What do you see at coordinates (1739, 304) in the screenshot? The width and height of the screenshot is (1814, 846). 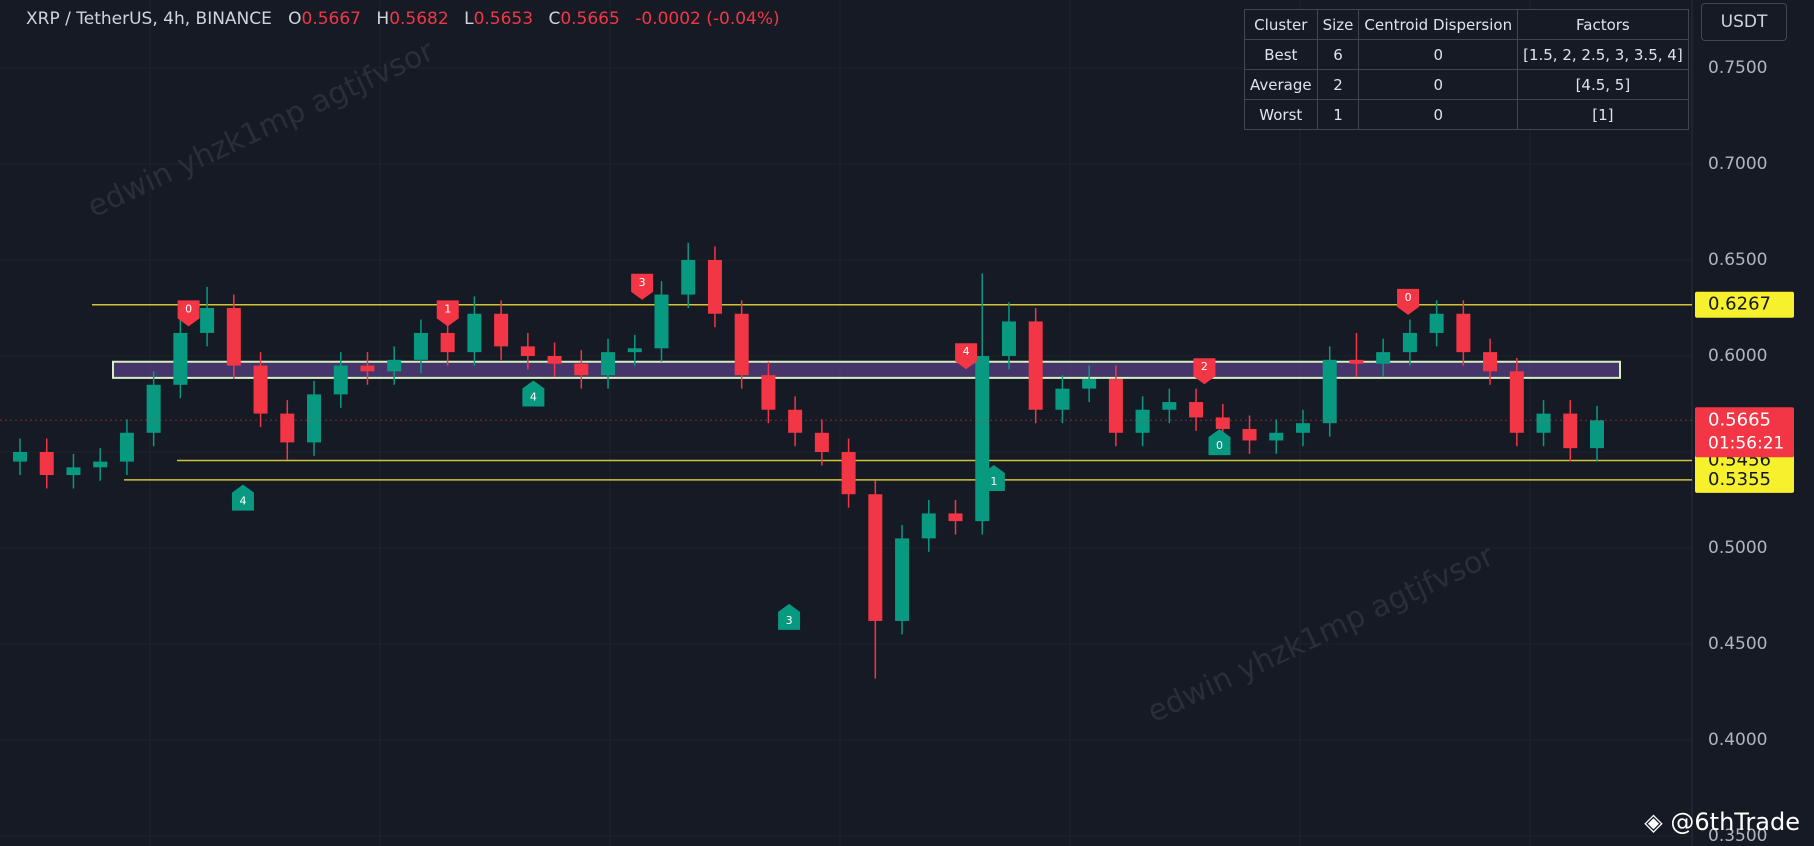 I see `price-tag-label: 0.6267` at bounding box center [1739, 304].